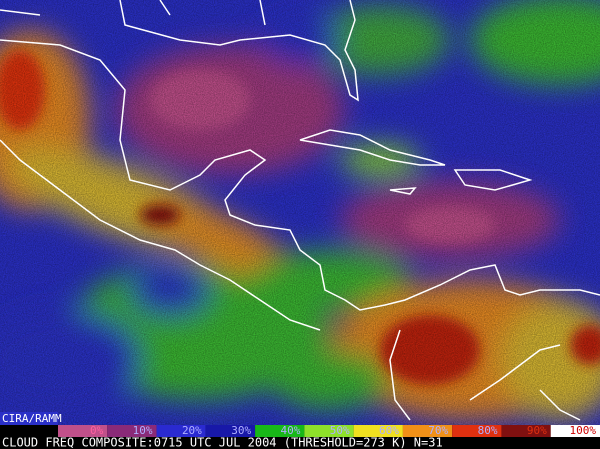 This screenshot has width=600, height=449. Describe the element at coordinates (488, 430) in the screenshot. I see `colorbar-label: 80%` at that location.